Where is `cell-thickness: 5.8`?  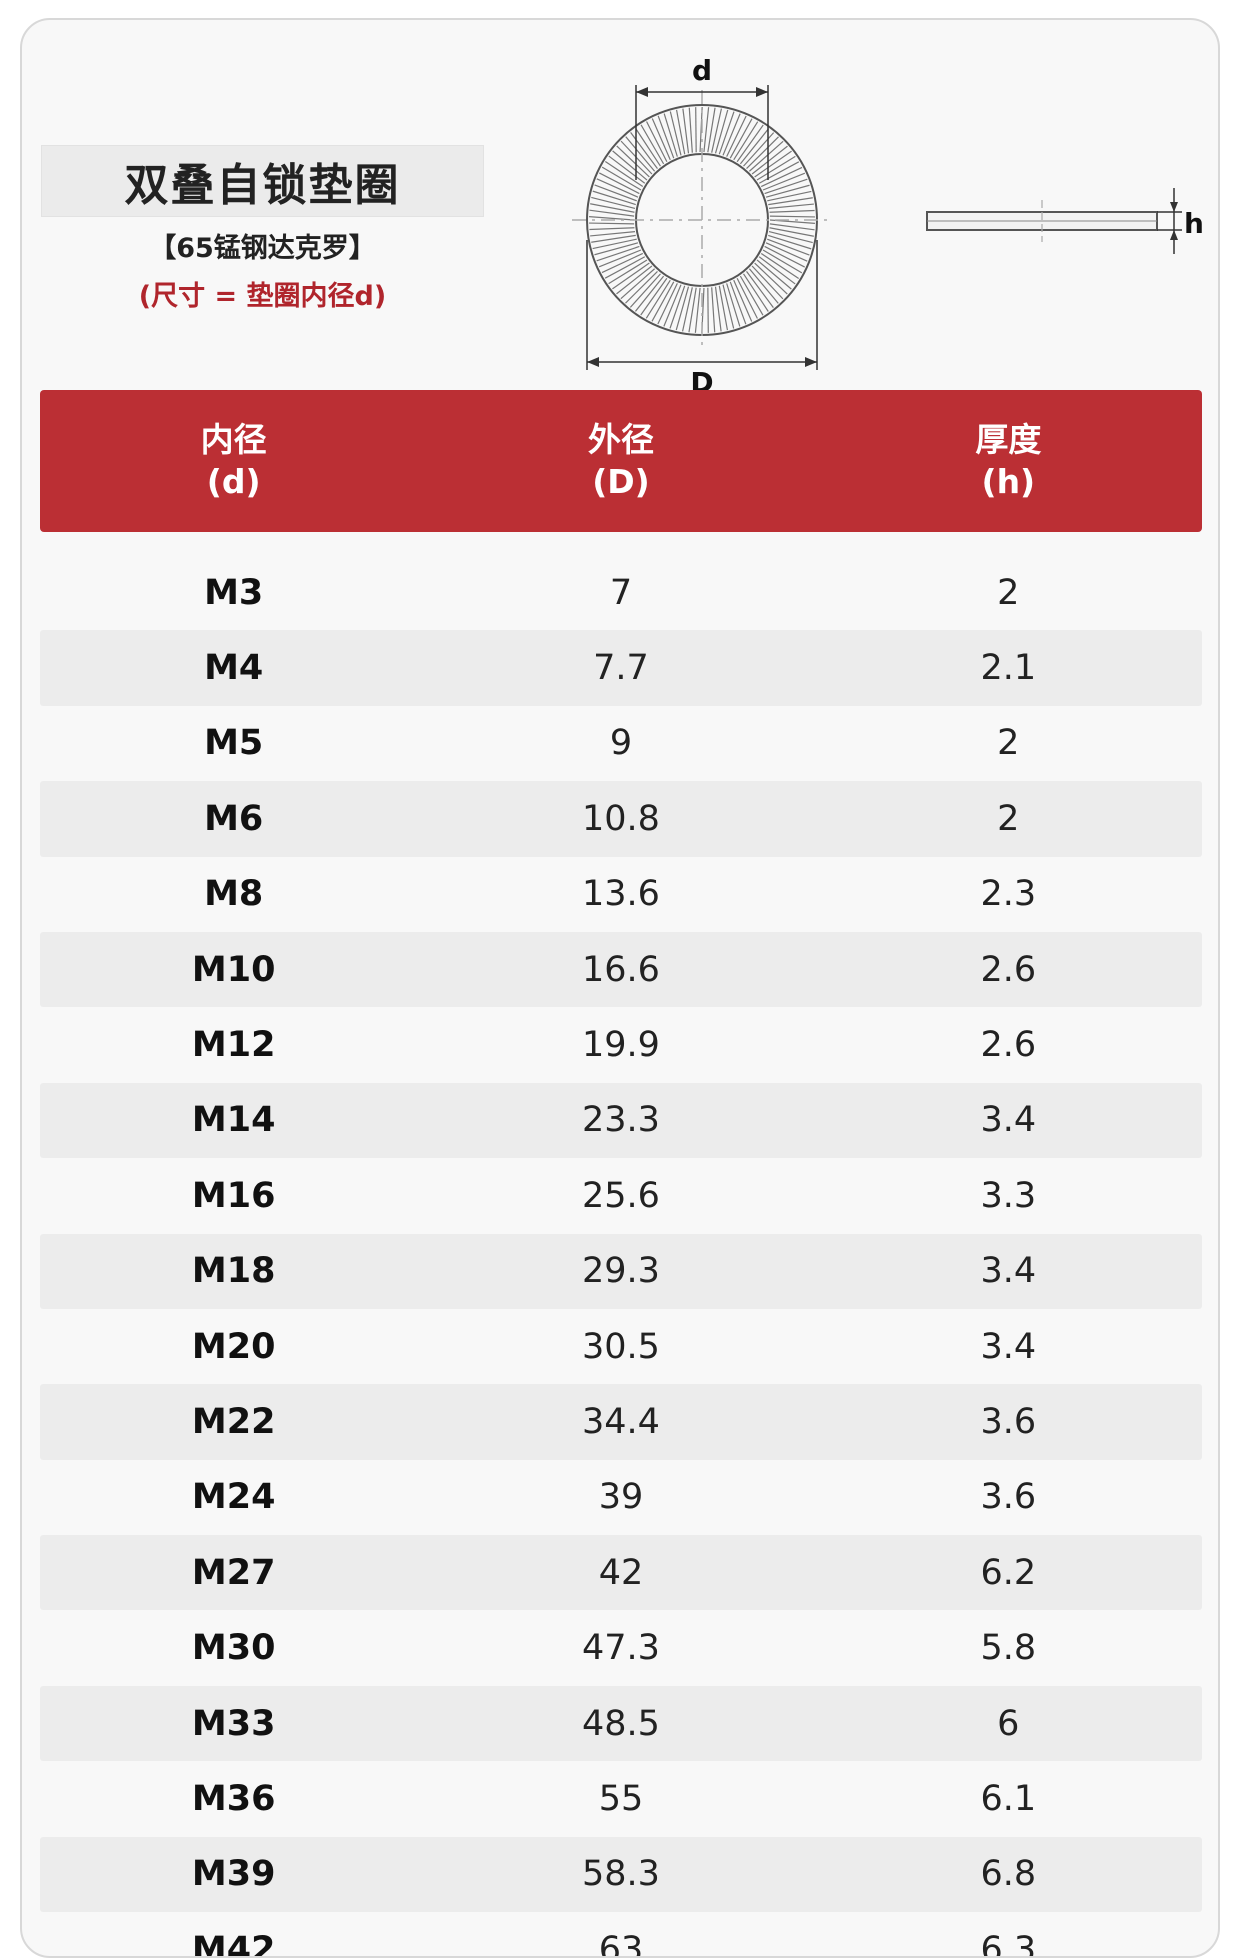 cell-thickness: 5.8 is located at coordinates (1008, 1648).